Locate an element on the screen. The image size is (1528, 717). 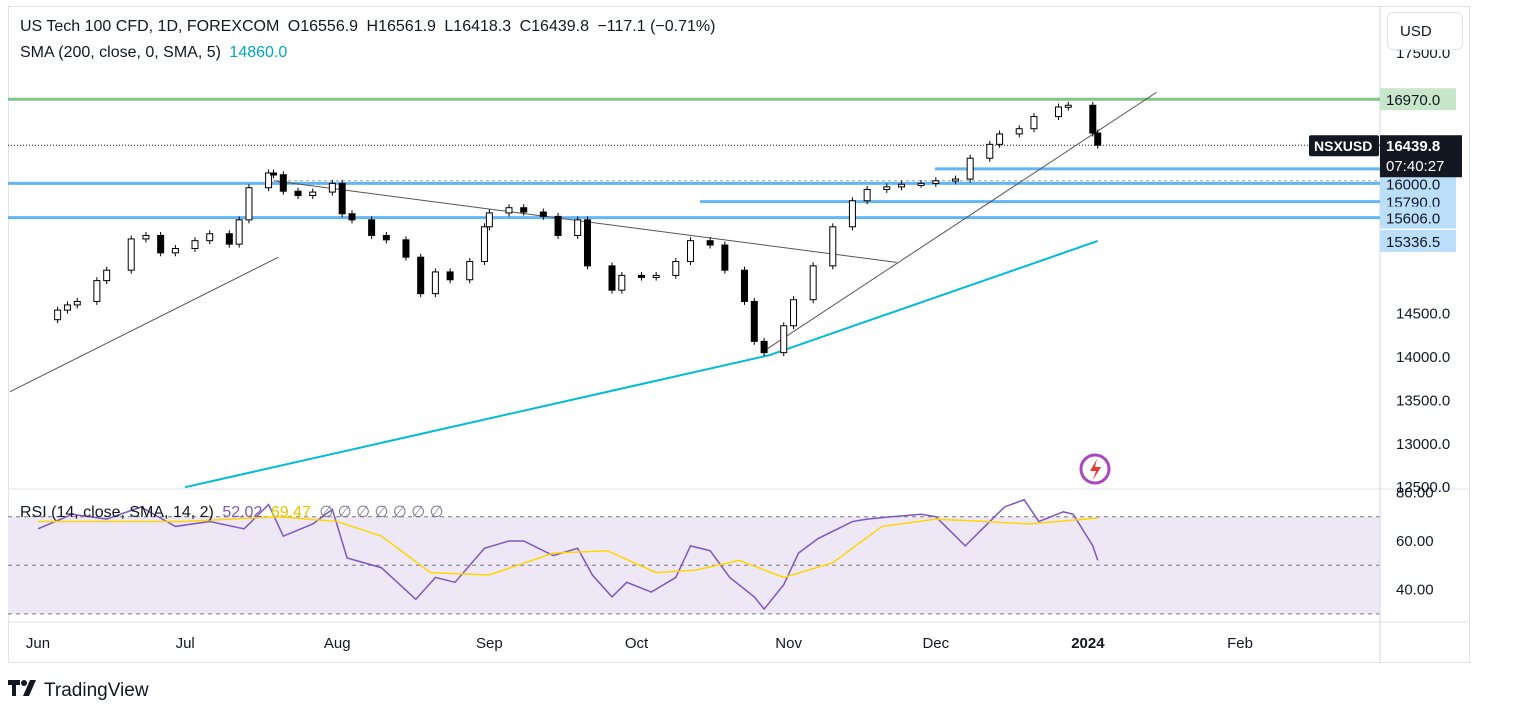
price-axis-tick: 12500.0 is located at coordinates (1423, 487).